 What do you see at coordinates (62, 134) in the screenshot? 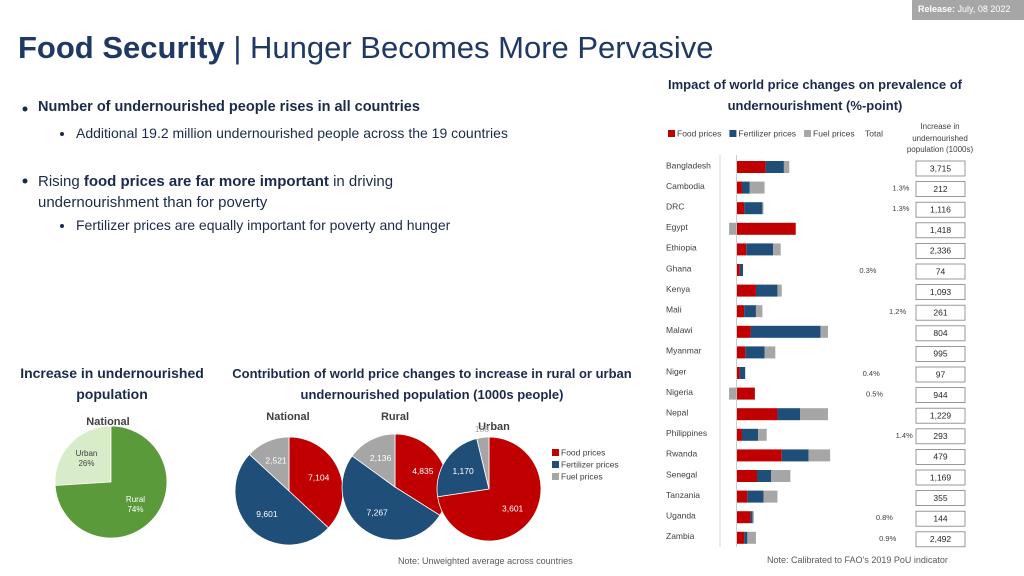
I see `bullet` at bounding box center [62, 134].